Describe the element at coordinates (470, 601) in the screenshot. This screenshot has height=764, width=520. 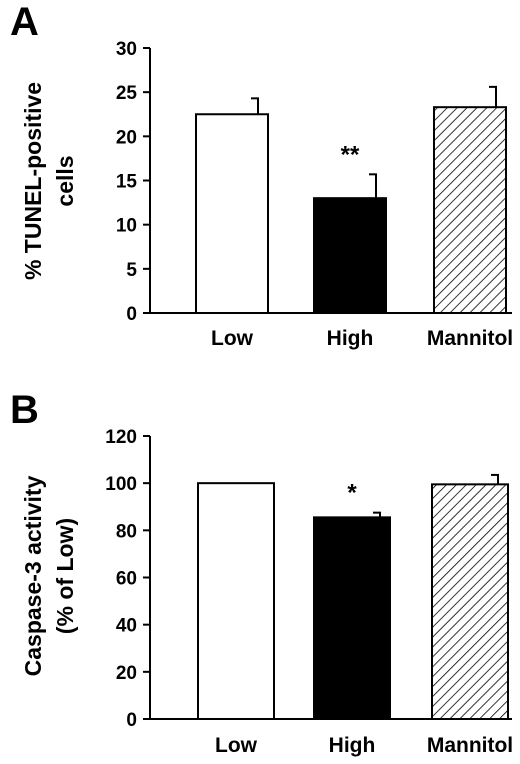
I see `panel-b-bar-mannitol` at that location.